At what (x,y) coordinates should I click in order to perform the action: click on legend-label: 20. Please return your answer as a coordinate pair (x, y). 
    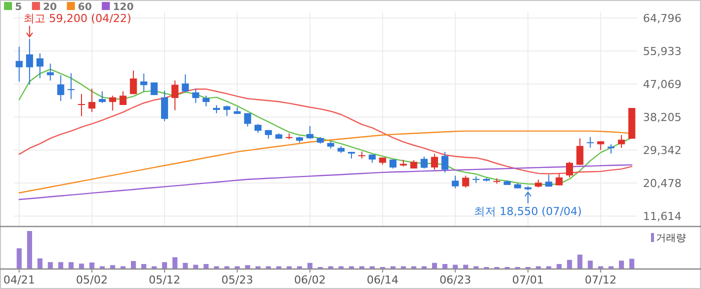
    Looking at the image, I should click on (49, 7).